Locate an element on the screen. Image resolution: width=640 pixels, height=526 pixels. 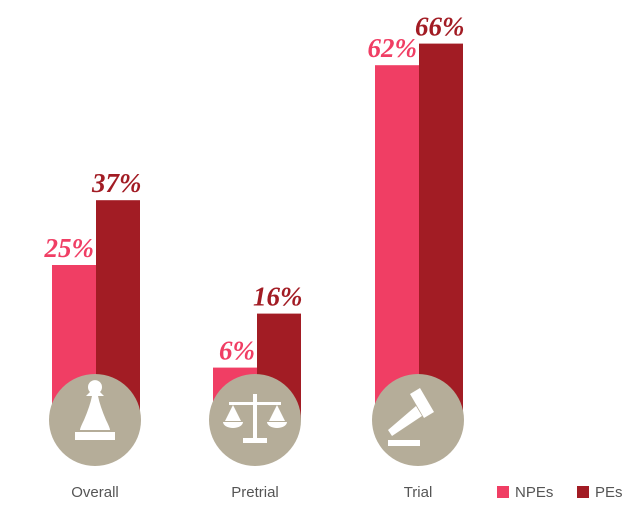
value-label: 6% is located at coordinates (237, 351).